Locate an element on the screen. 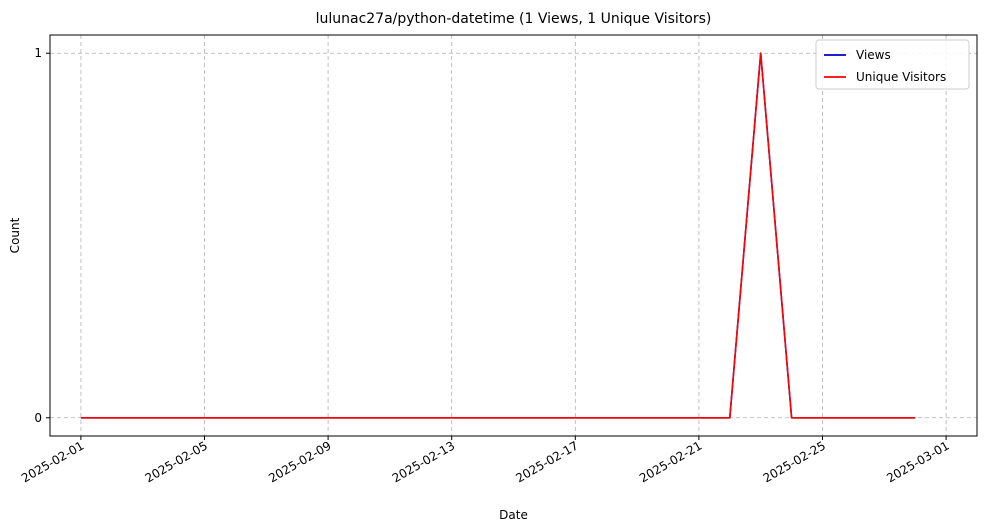 The image size is (988, 531). x-tick-label: 2025-02-21 is located at coordinates (670, 461).